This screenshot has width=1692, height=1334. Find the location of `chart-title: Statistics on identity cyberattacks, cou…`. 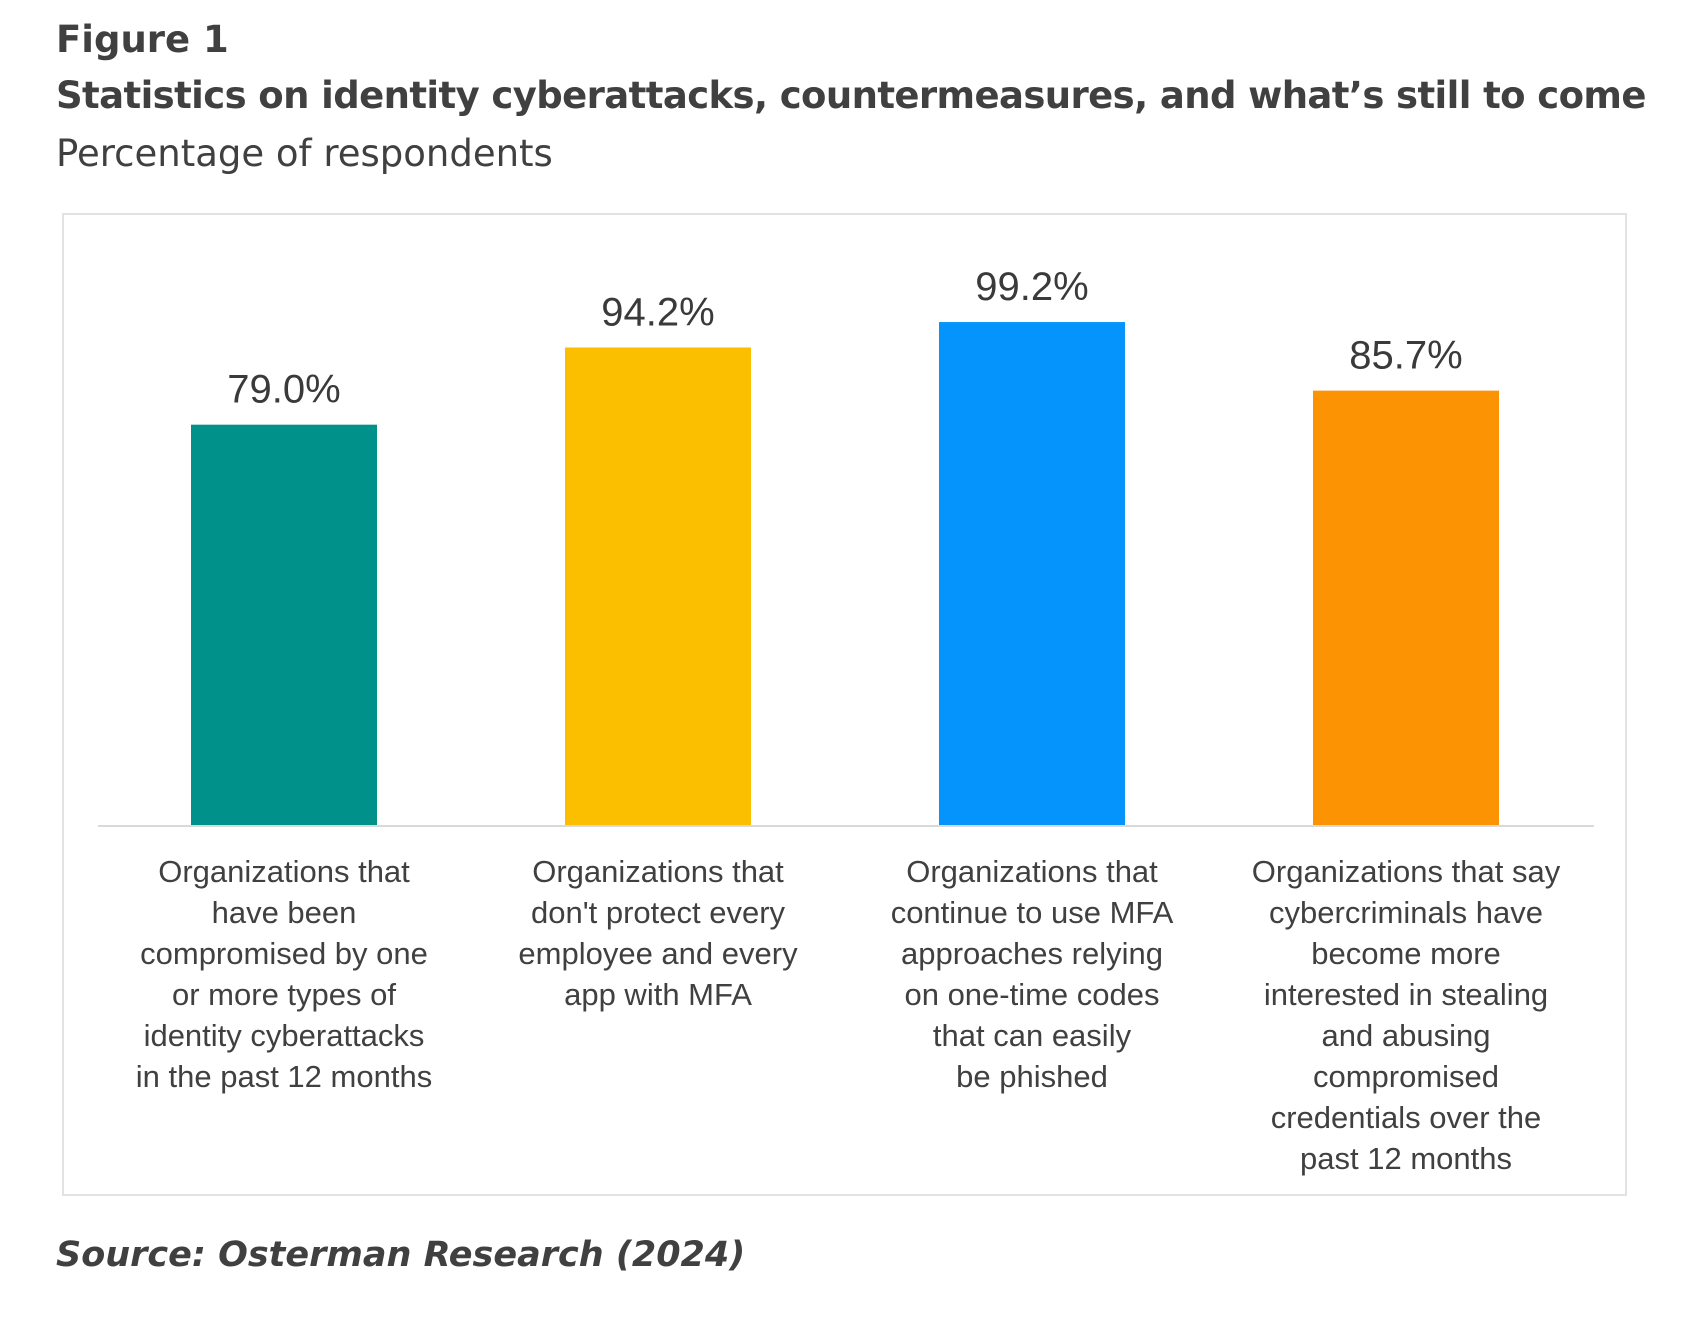

chart-title: Statistics on identity cyberattacks, cou… is located at coordinates (851, 95).